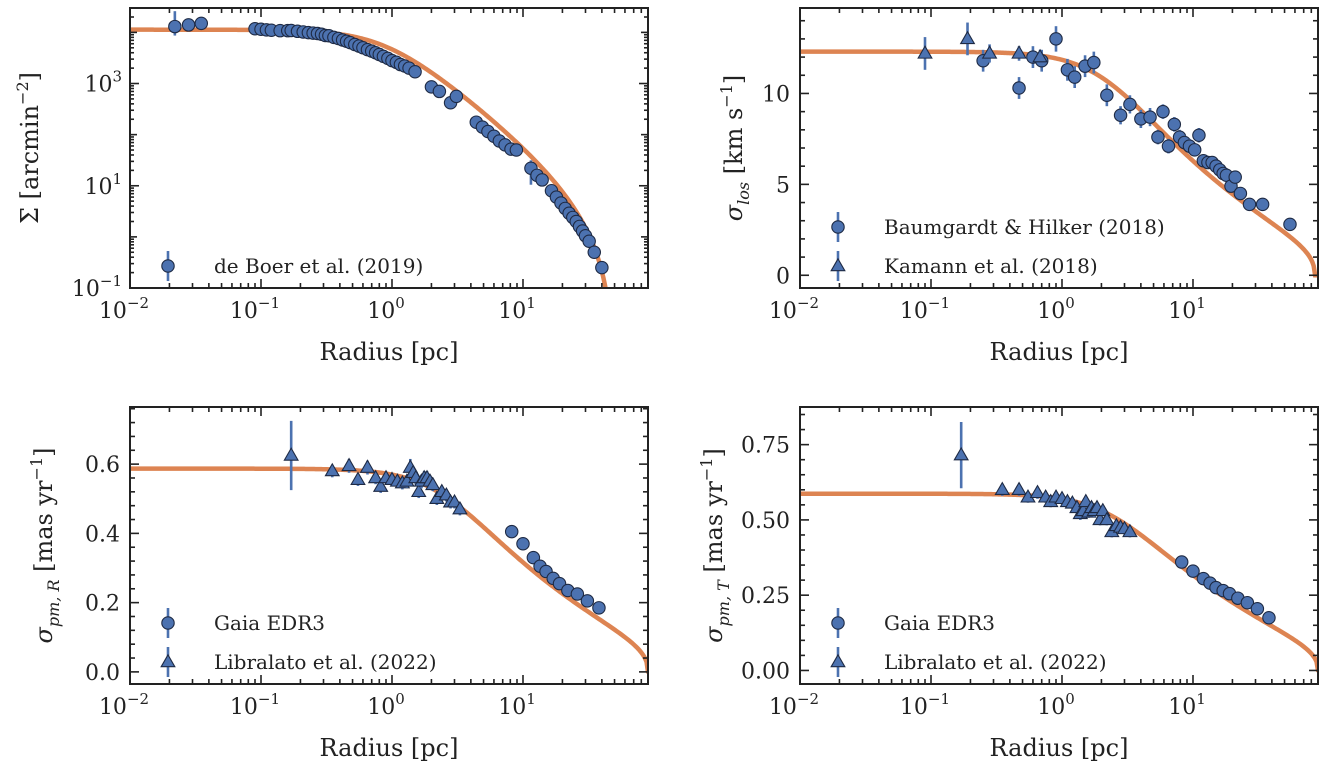 This screenshot has height=776, width=1329. I want to click on pm-radial-x-tick-label: 10⁻¹, so click(255, 705).